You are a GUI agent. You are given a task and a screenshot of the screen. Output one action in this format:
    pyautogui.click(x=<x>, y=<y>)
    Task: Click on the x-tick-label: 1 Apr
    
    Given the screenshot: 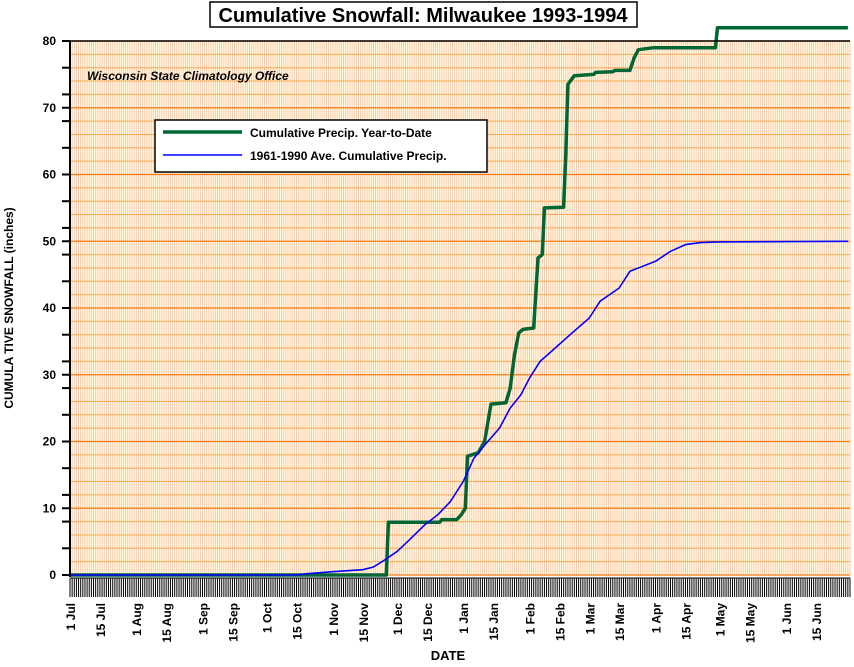 What is the action you would take?
    pyautogui.click(x=657, y=618)
    